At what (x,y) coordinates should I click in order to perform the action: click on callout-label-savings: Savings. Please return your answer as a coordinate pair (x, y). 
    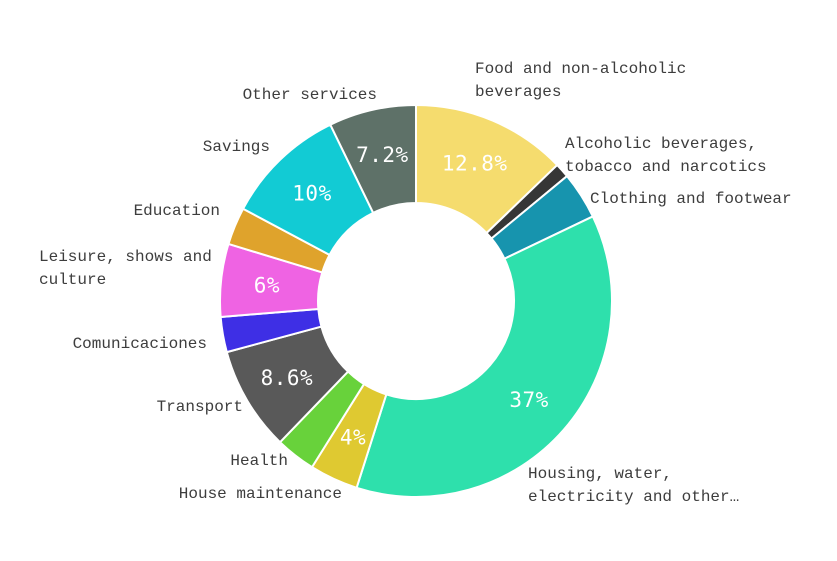
    Looking at the image, I should click on (236, 147).